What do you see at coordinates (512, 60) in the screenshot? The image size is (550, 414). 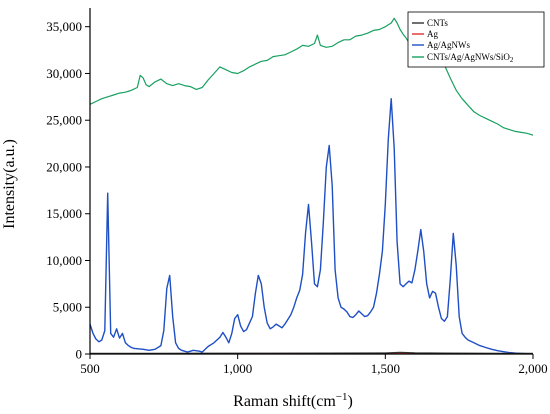 I see `legend-label-composite-sub: 2` at bounding box center [512, 60].